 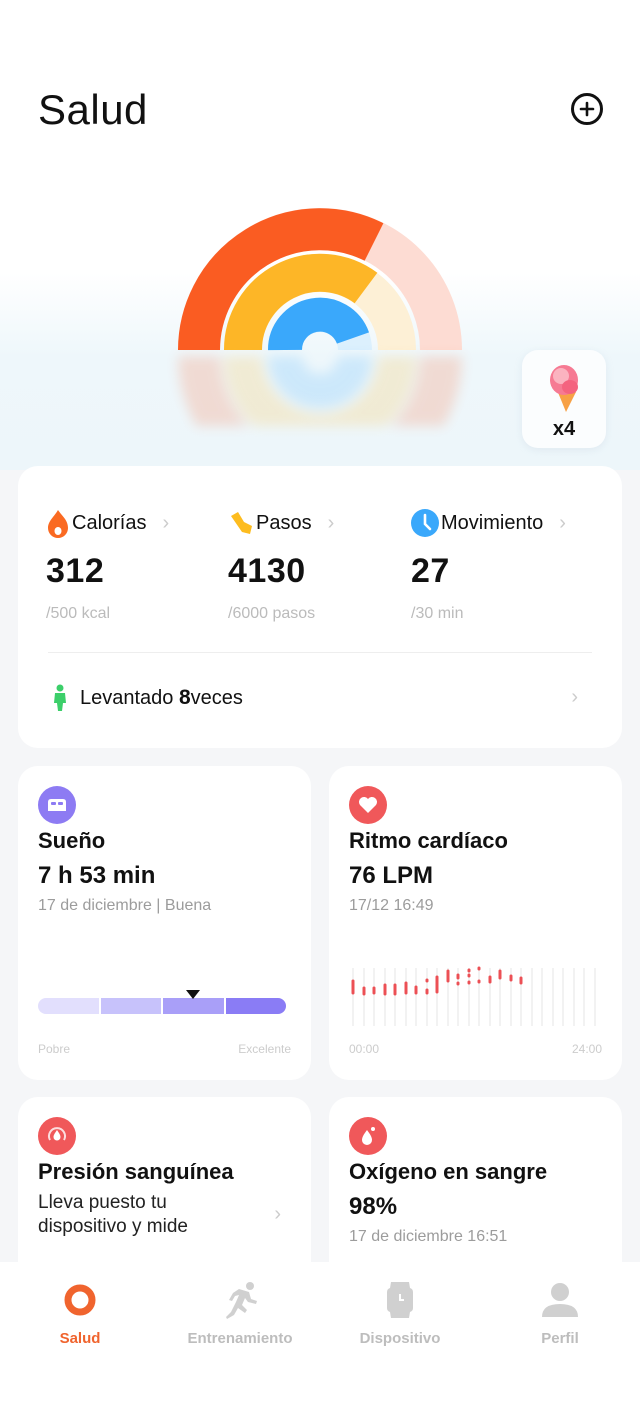 What do you see at coordinates (437, 613) in the screenshot?
I see `metric-goal: /30 min` at bounding box center [437, 613].